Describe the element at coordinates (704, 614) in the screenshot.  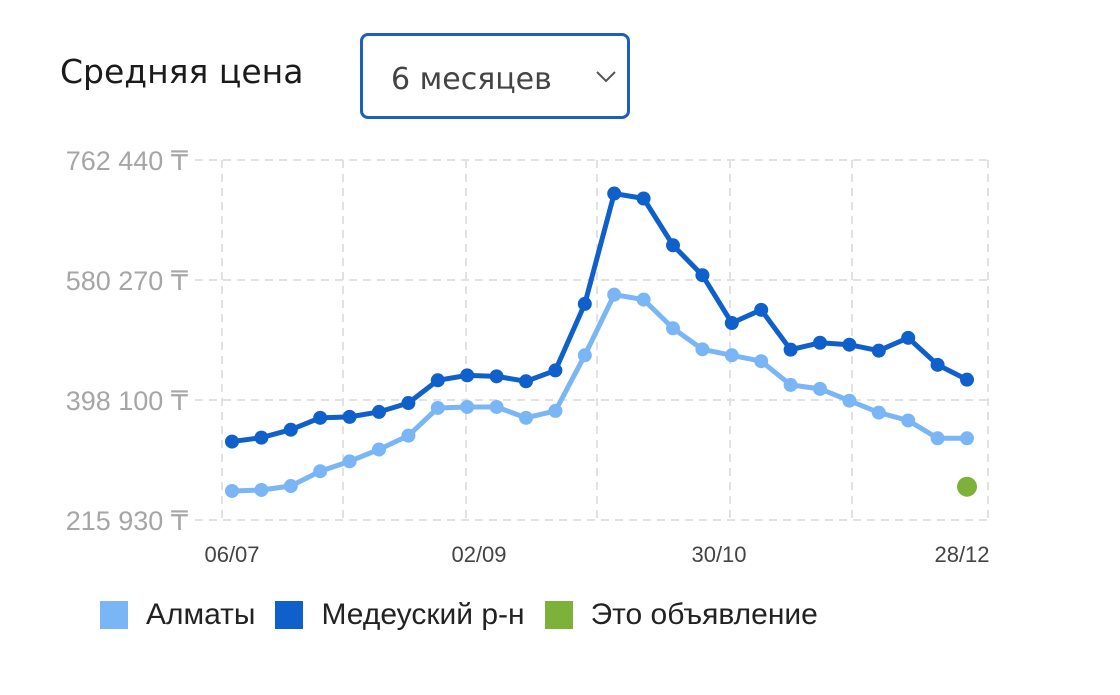
I see `legend-label: Это объявление` at that location.